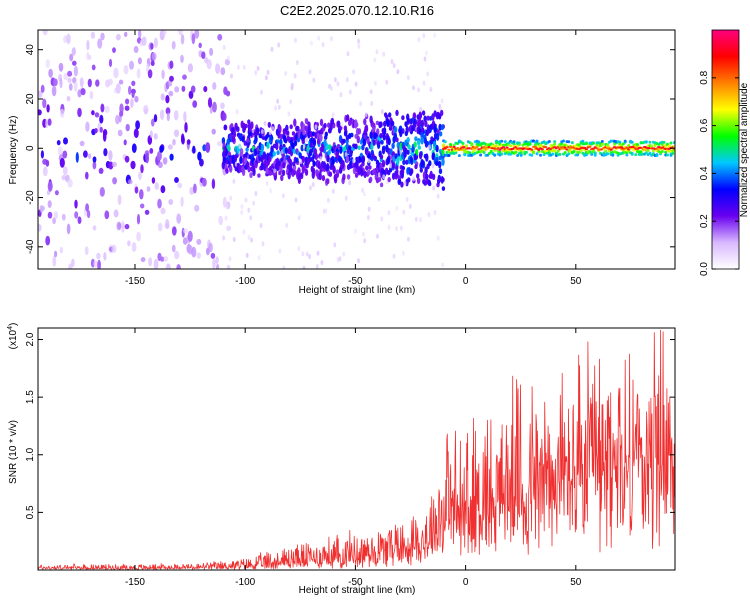  I want to click on colorbar-gradient, so click(725, 149).